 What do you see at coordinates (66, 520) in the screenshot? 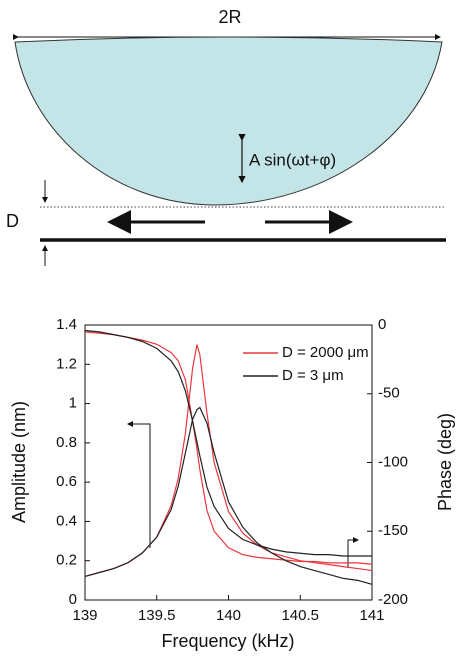
I see `y-tick-label: 0.4` at bounding box center [66, 520].